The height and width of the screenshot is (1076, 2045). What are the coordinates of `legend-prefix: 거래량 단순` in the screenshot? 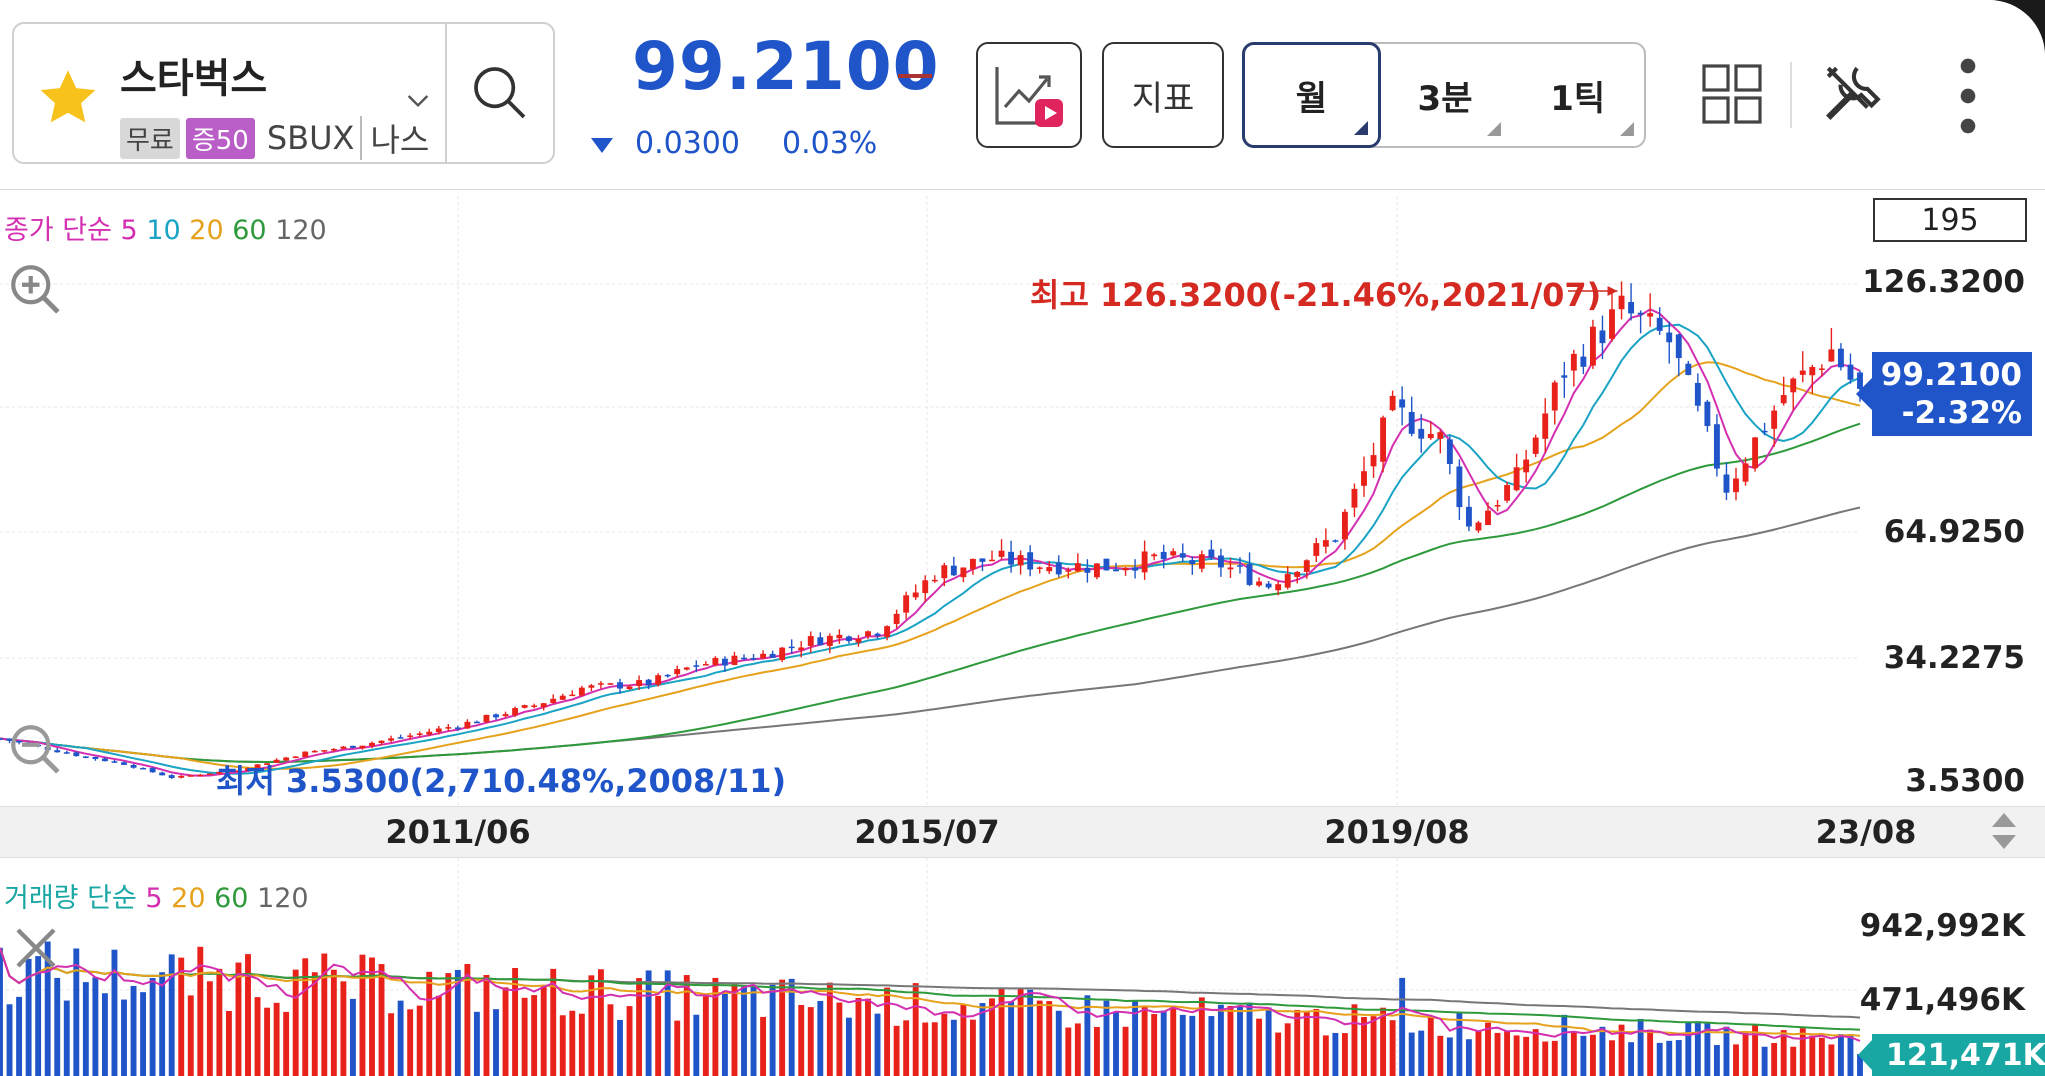 It's located at (70, 898).